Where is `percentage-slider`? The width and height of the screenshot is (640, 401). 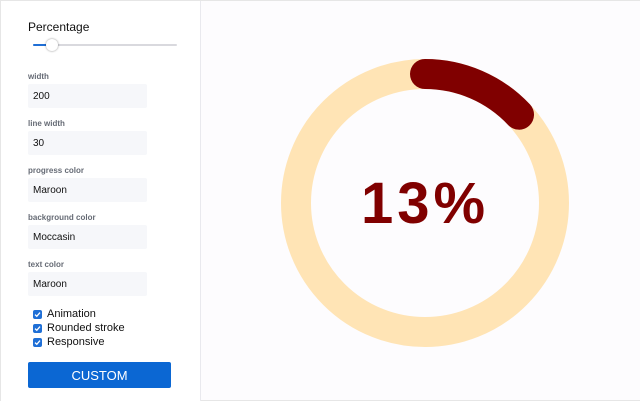 percentage-slider is located at coordinates (105, 45).